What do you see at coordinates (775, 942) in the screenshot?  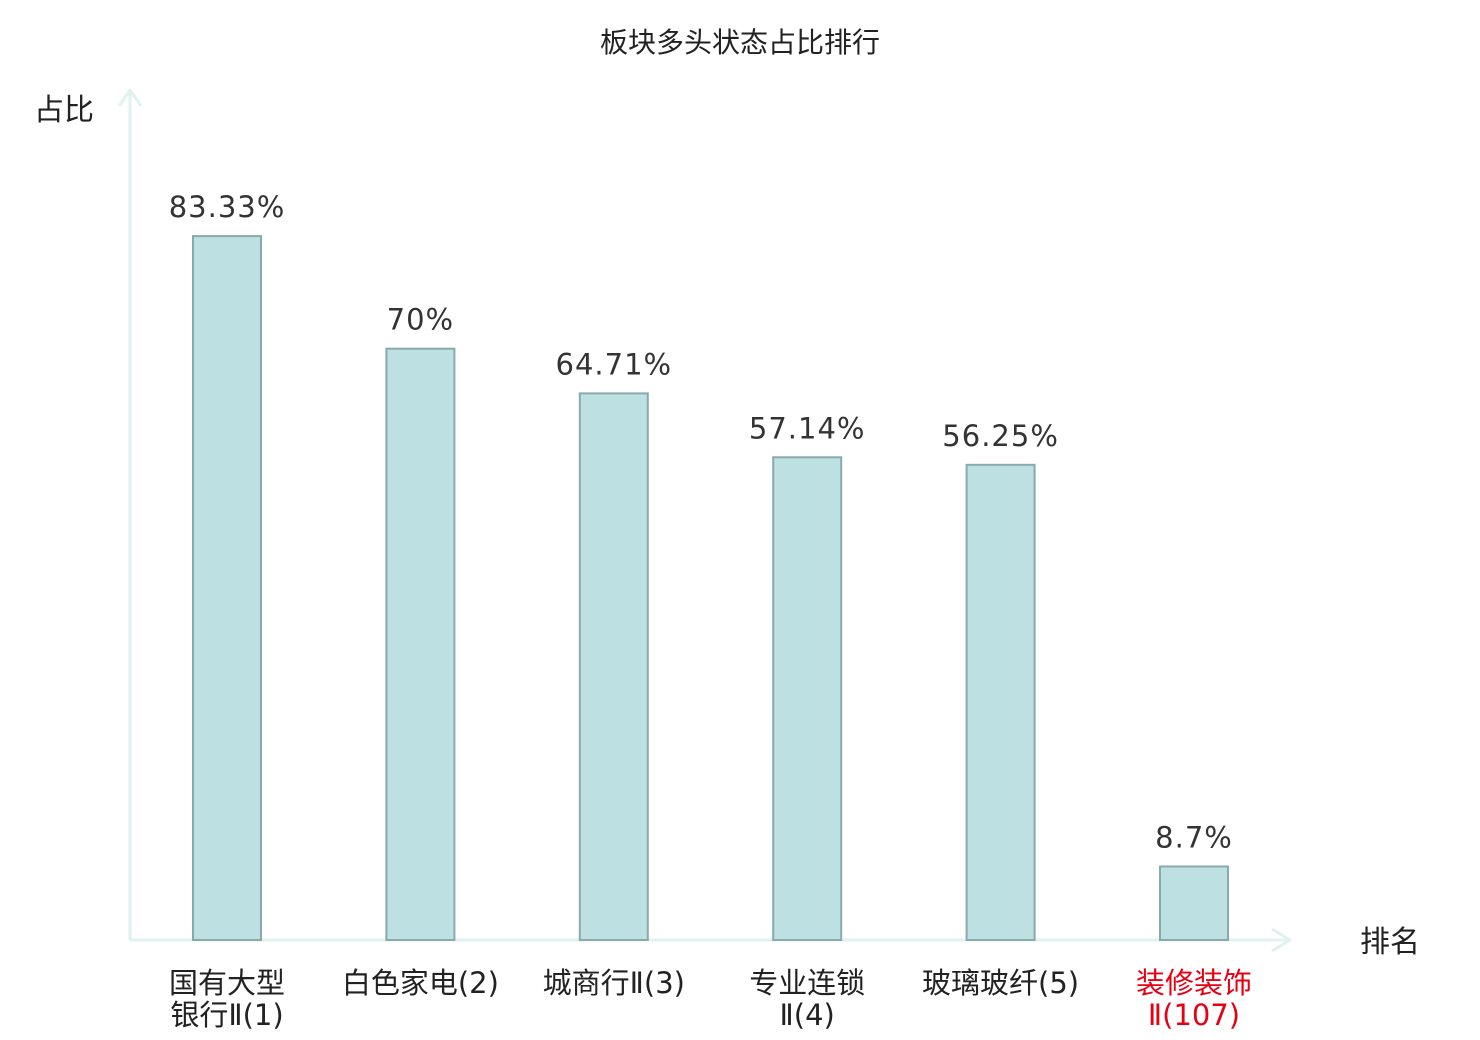 I see `x-axis: 排名` at bounding box center [775, 942].